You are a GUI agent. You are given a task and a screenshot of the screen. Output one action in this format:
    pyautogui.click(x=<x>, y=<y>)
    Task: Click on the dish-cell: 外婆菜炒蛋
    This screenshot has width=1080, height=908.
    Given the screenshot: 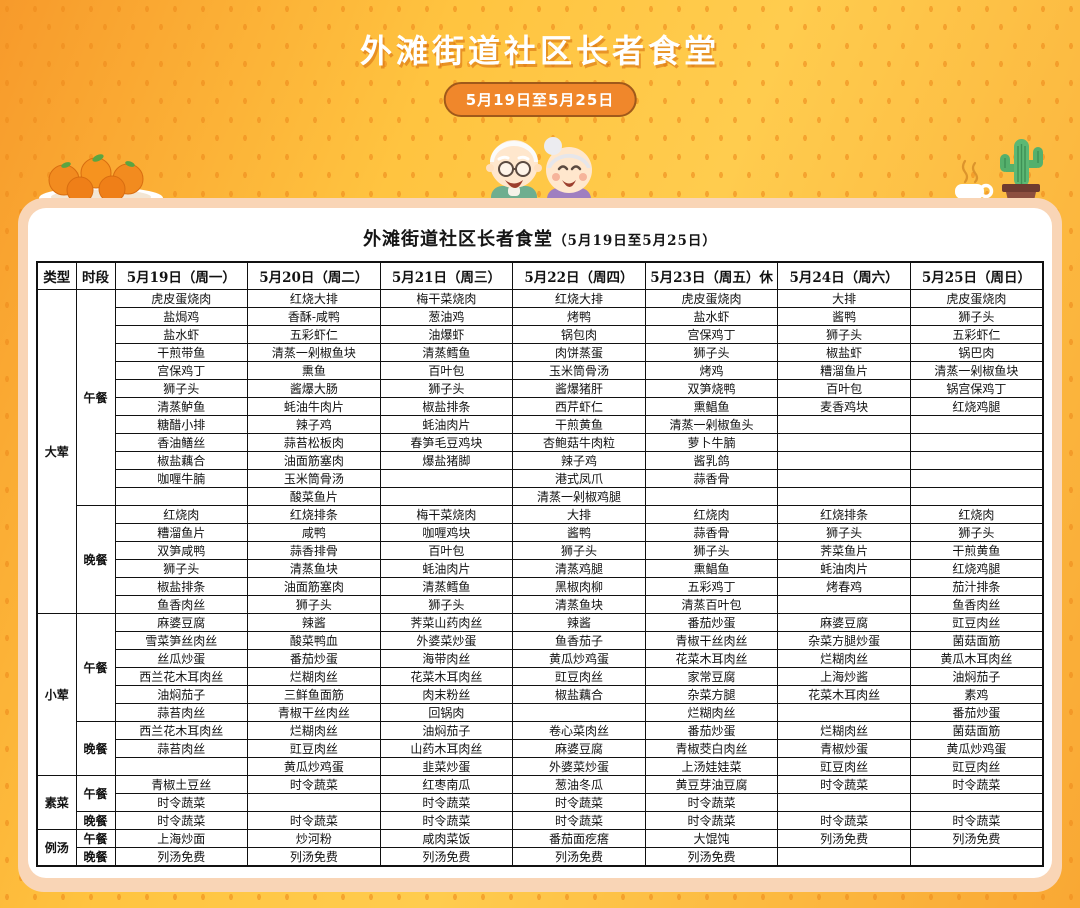 What is the action you would take?
    pyautogui.click(x=446, y=640)
    